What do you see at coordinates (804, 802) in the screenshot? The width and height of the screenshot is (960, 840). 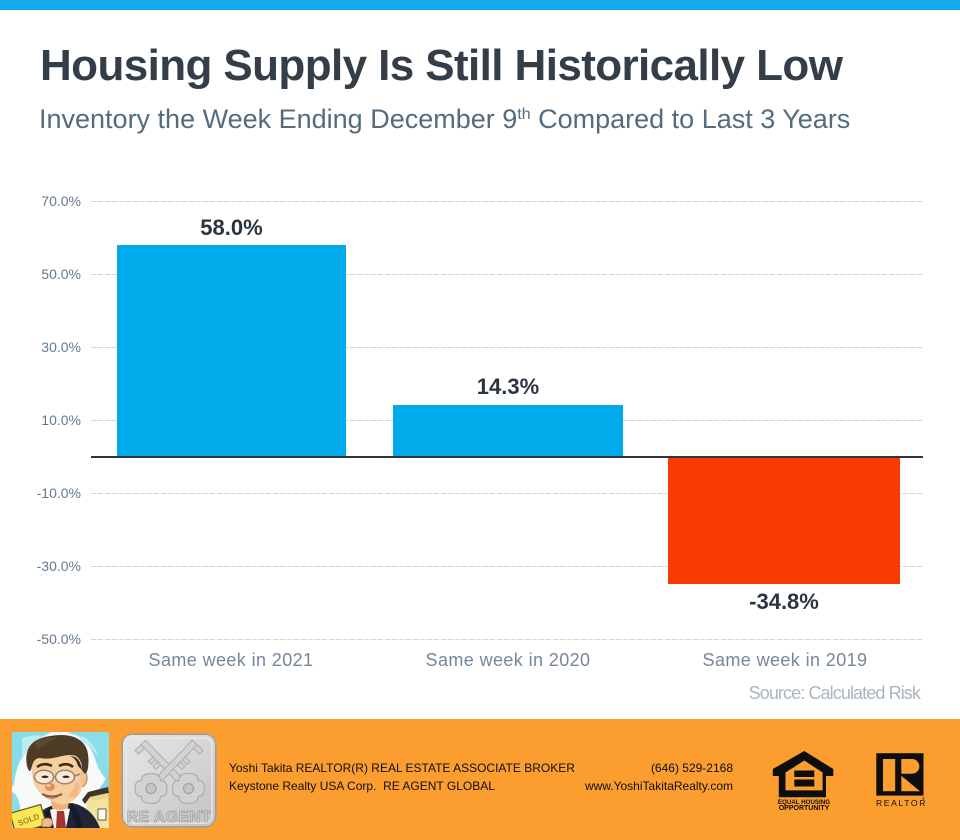 I see `svg-text: EQUAL HOUSING` at bounding box center [804, 802].